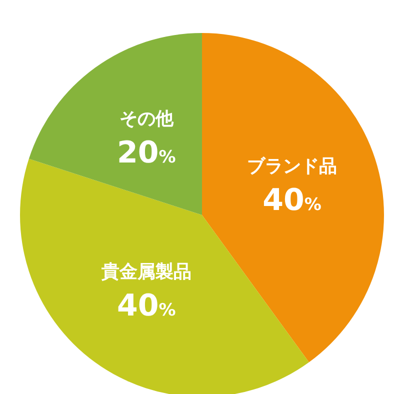  What do you see at coordinates (146, 272) in the screenshot?
I see `slice-label: 貴金属製品` at bounding box center [146, 272].